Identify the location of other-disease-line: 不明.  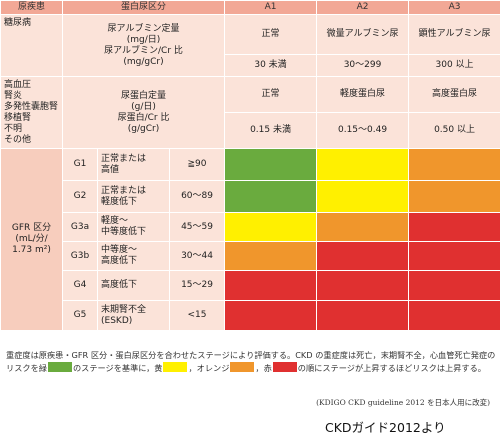
(13, 128).